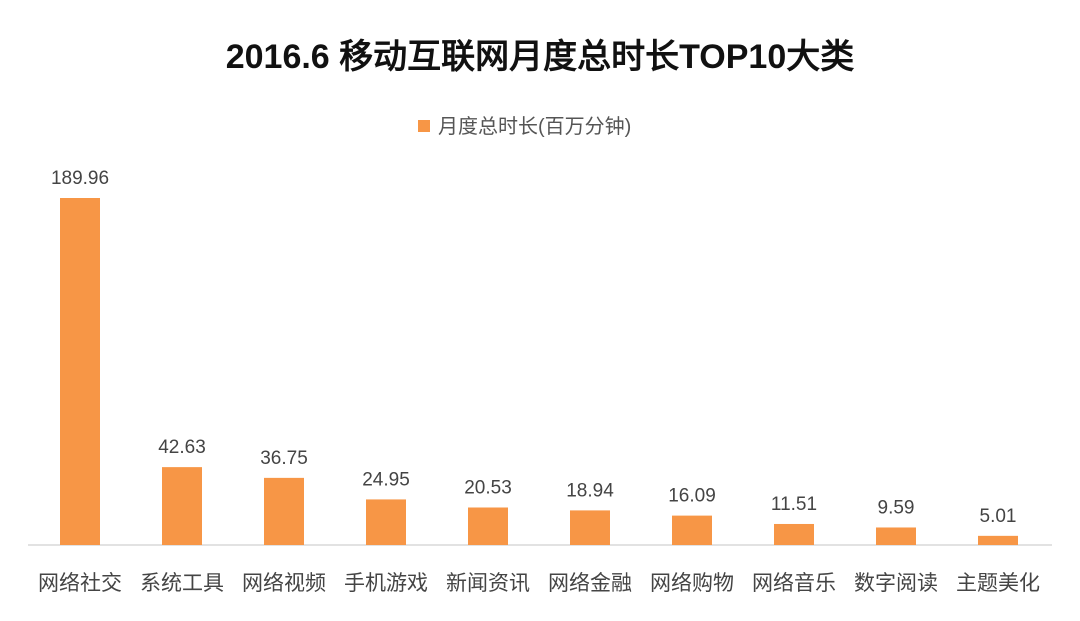 The width and height of the screenshot is (1080, 621). What do you see at coordinates (386, 583) in the screenshot?
I see `x-tick-label: 手机游戏` at bounding box center [386, 583].